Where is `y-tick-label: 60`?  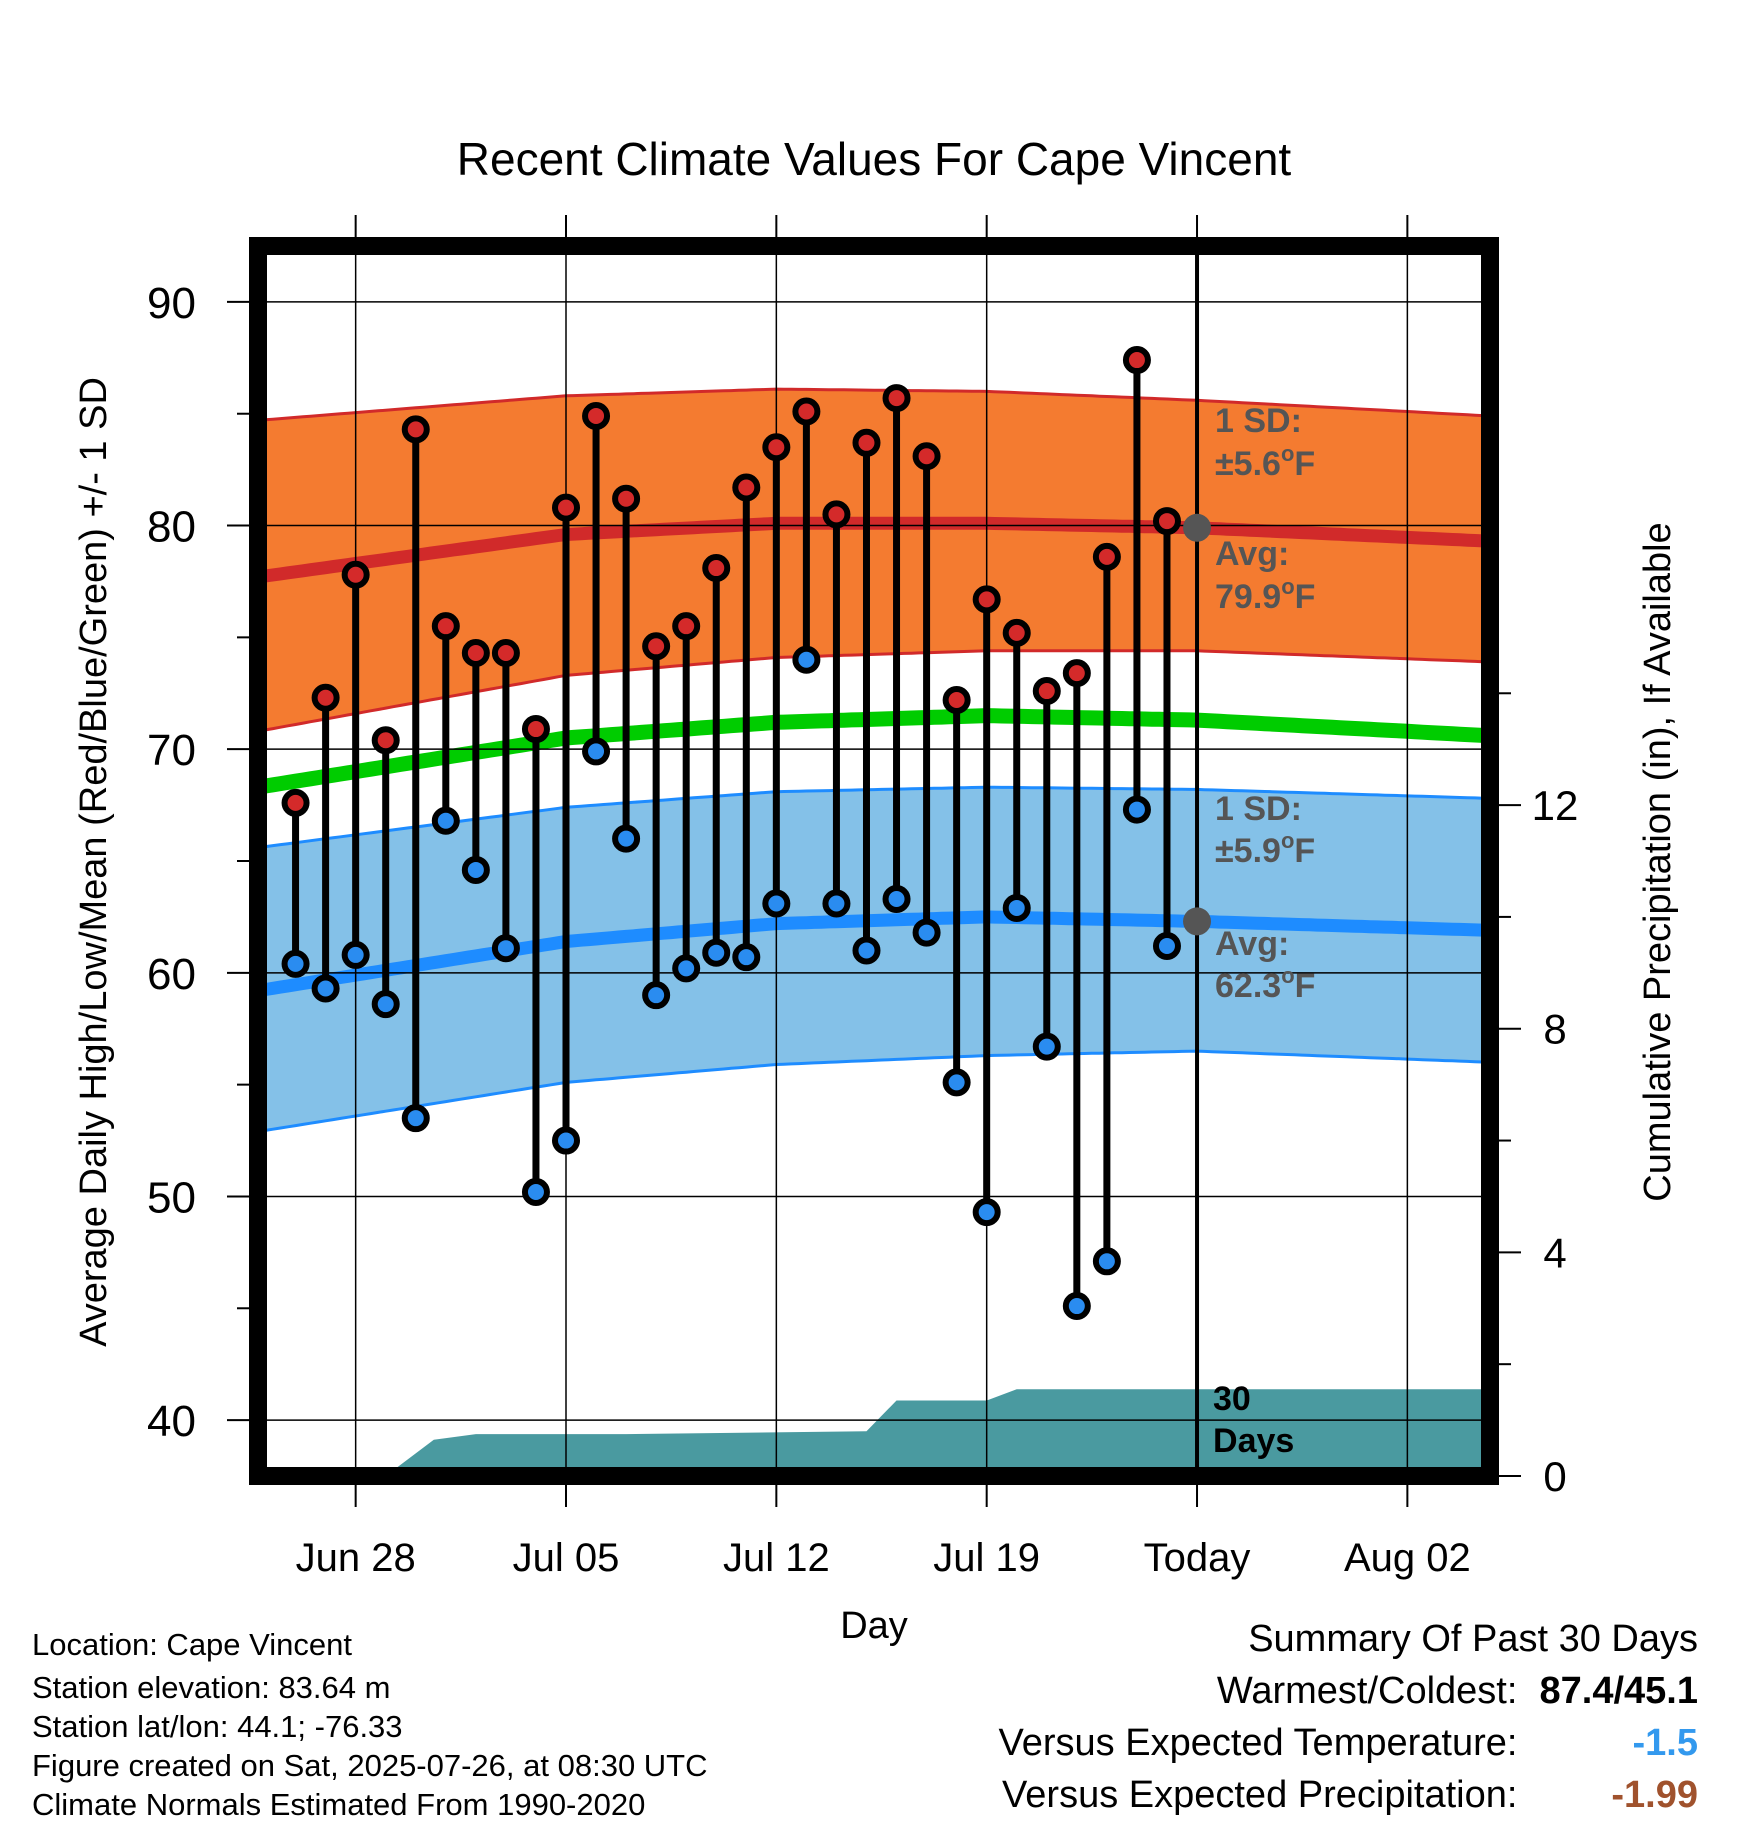
y-tick-label: 60 is located at coordinates (171, 974).